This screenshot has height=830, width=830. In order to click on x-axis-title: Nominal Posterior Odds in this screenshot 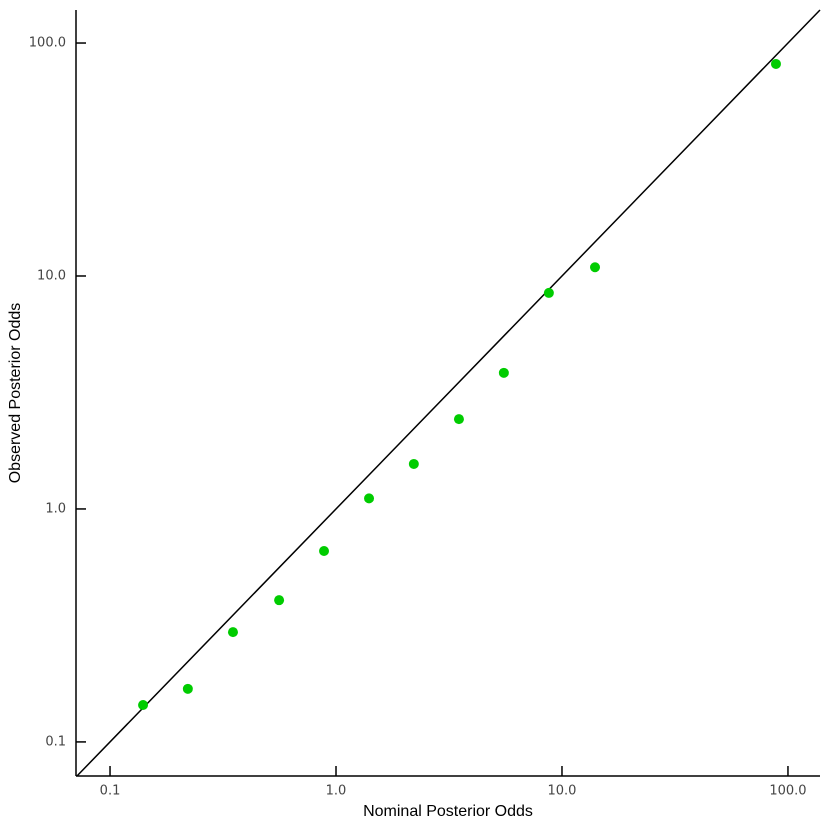, I will do `click(448, 811)`.